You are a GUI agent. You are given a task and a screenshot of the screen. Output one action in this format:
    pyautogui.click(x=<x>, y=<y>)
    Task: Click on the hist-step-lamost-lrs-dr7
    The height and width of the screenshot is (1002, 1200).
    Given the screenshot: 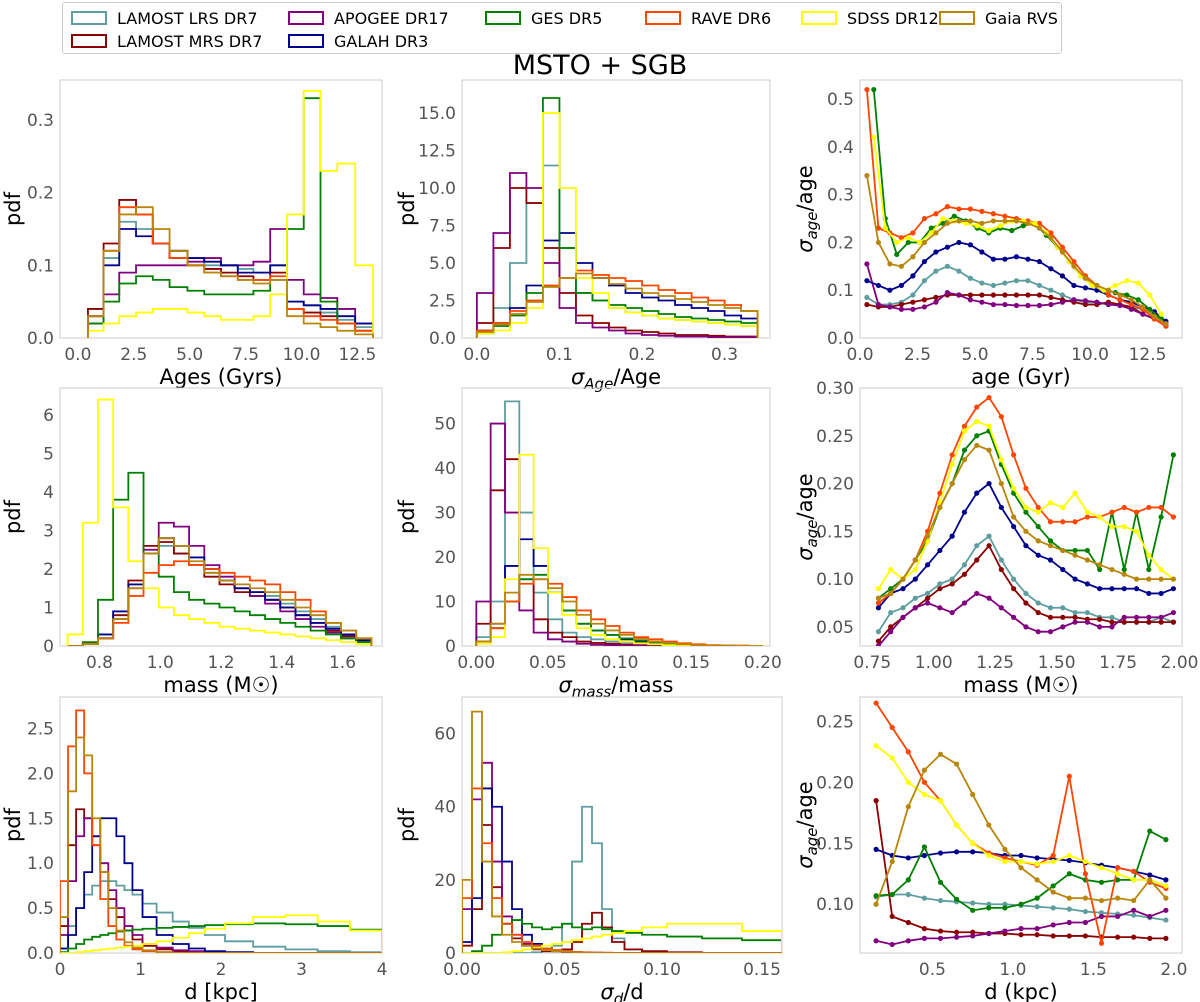 What is the action you would take?
    pyautogui.click(x=617, y=251)
    